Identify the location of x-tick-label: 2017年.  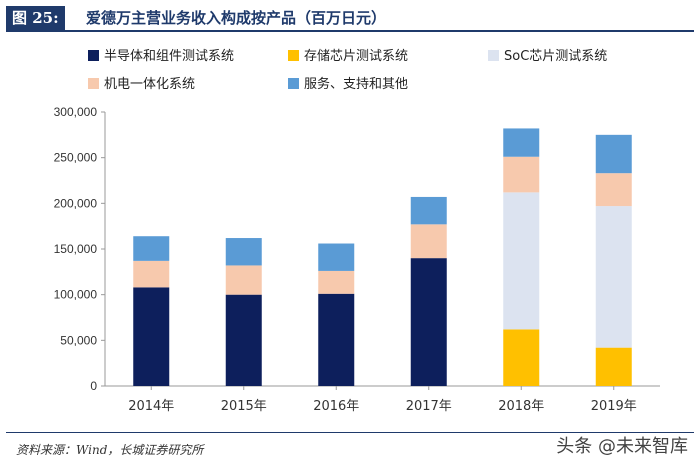
(429, 406).